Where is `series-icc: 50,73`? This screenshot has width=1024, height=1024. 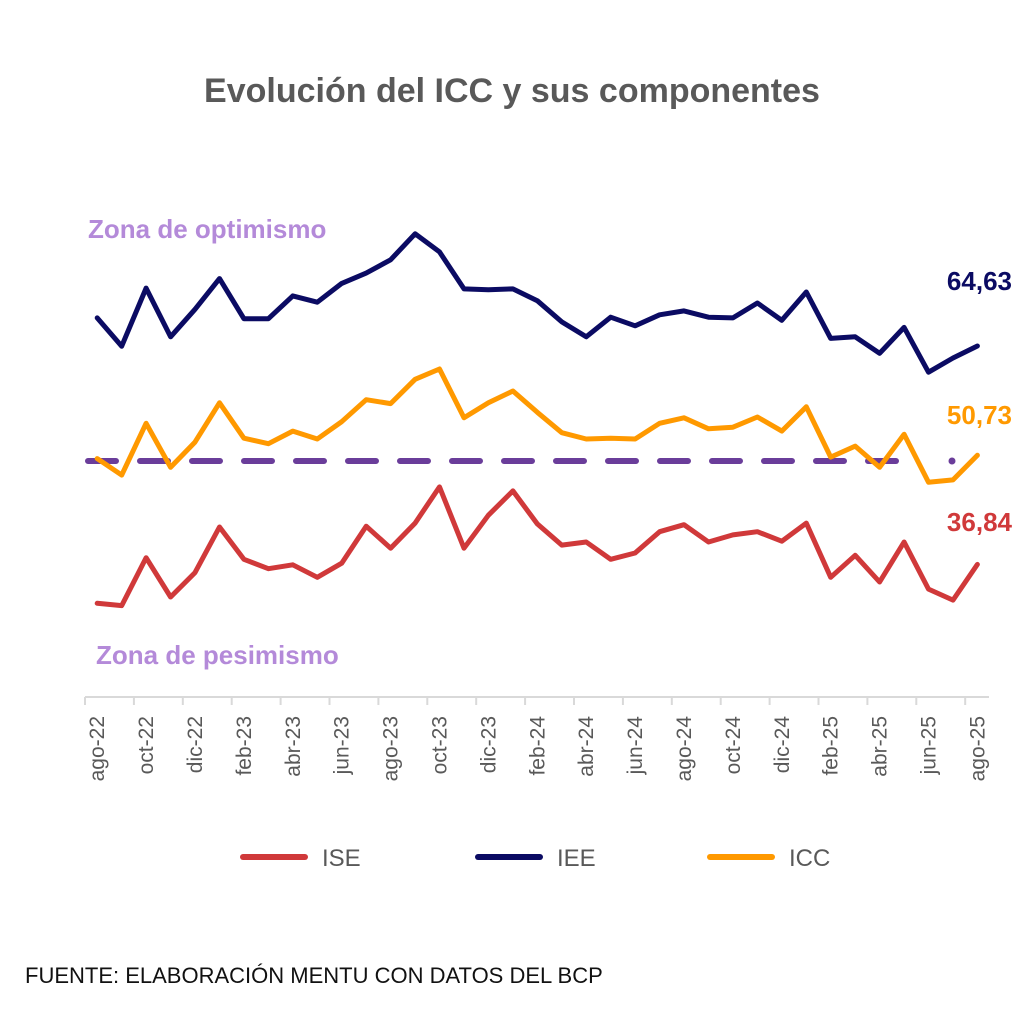
series-icc: 50,73 is located at coordinates (553, 425).